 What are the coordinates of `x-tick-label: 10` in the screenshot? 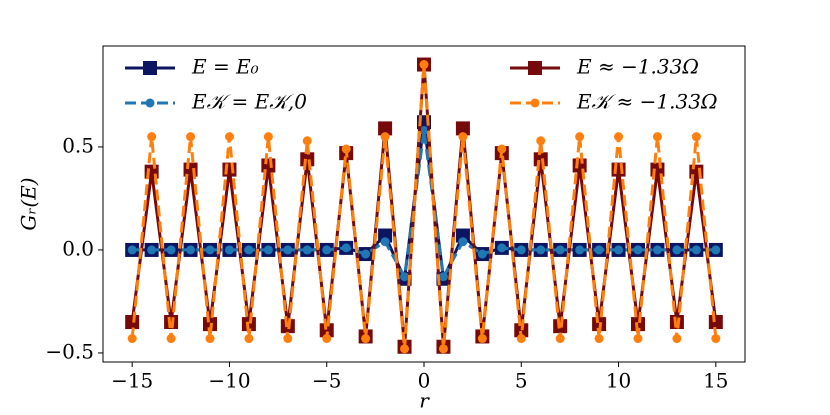 It's located at (618, 381).